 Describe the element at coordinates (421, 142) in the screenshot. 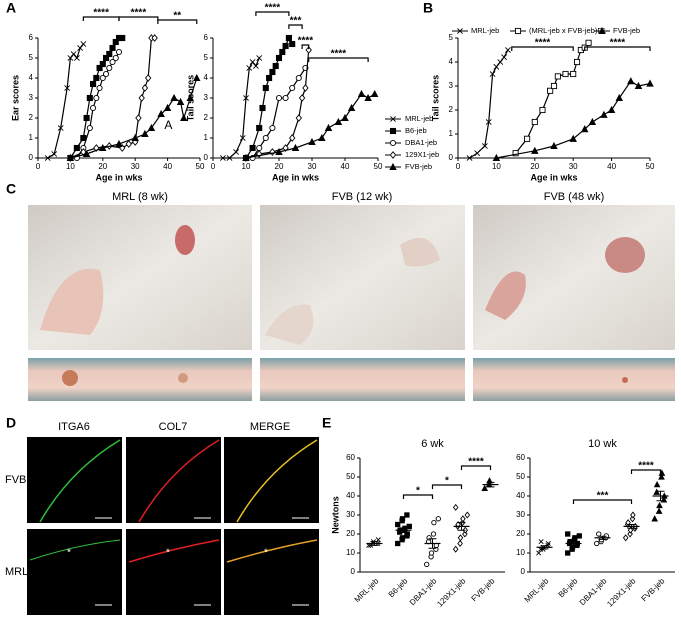

I see `legend-label: DBA1-jeb` at that location.